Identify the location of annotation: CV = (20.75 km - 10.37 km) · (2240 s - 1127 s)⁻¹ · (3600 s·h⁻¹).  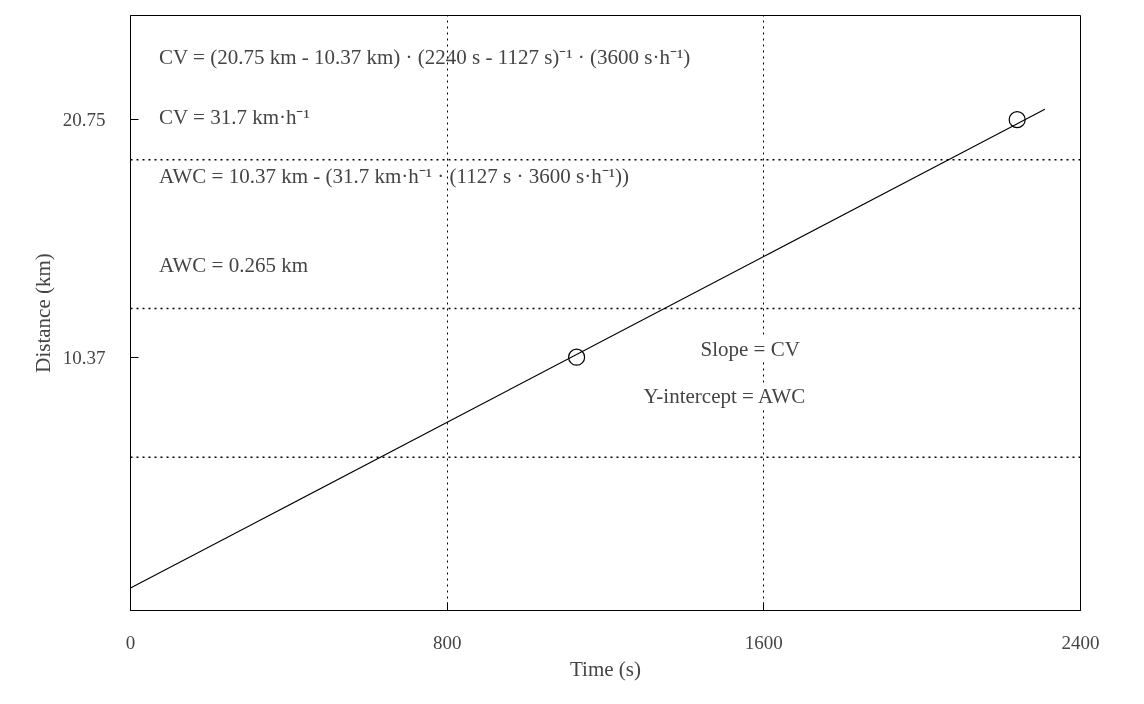
(425, 57).